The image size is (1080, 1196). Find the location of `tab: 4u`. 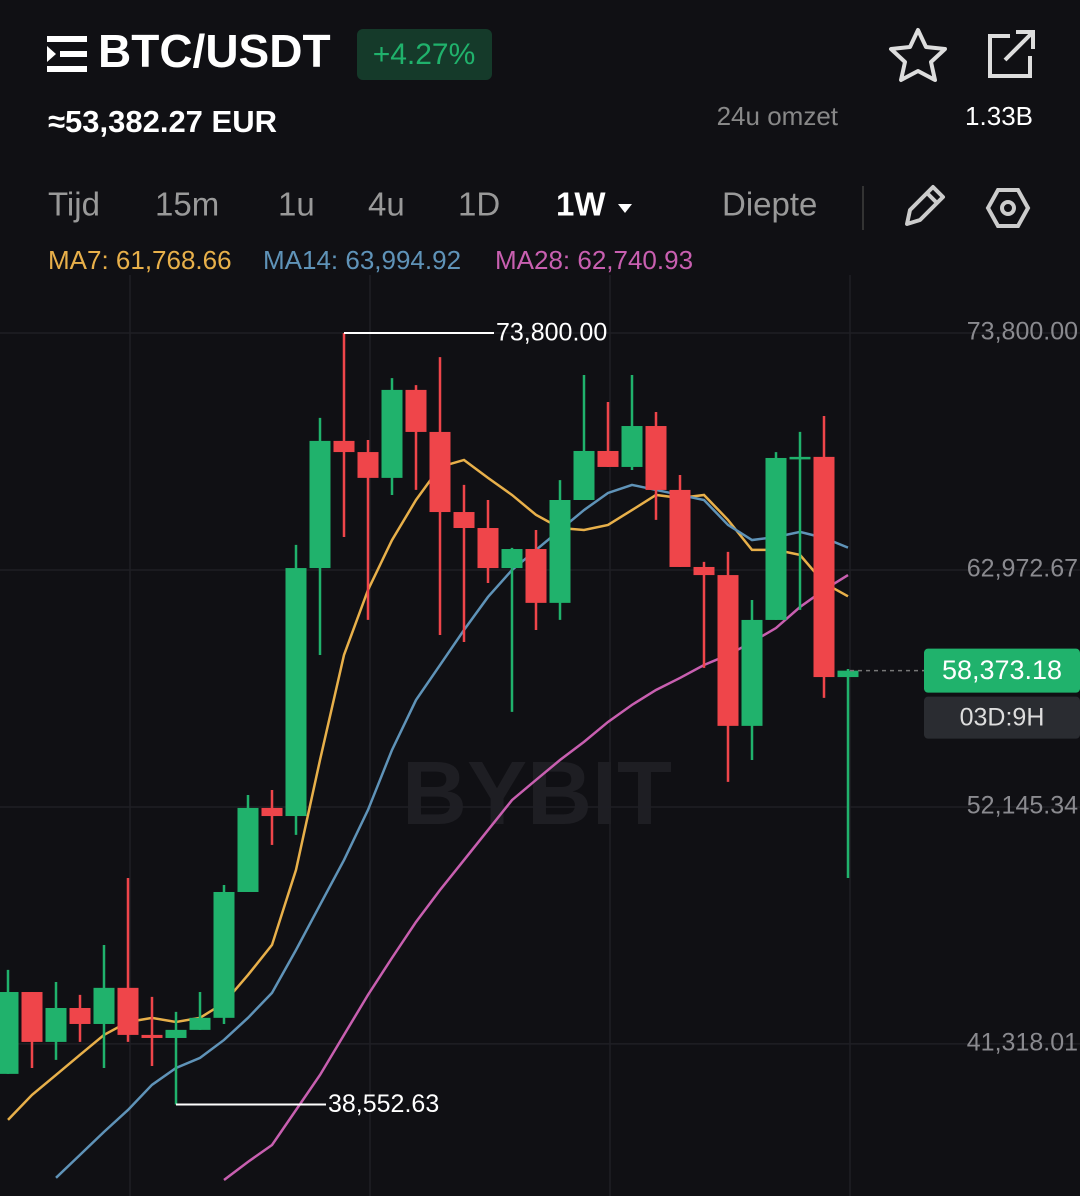

tab: 4u is located at coordinates (386, 204).